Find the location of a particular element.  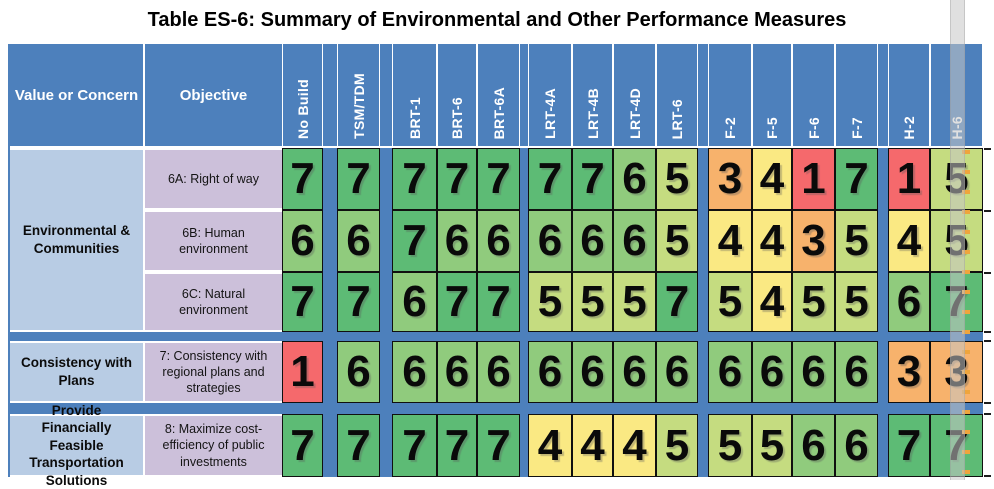

column-header-h-2: H-2 is located at coordinates (909, 96).